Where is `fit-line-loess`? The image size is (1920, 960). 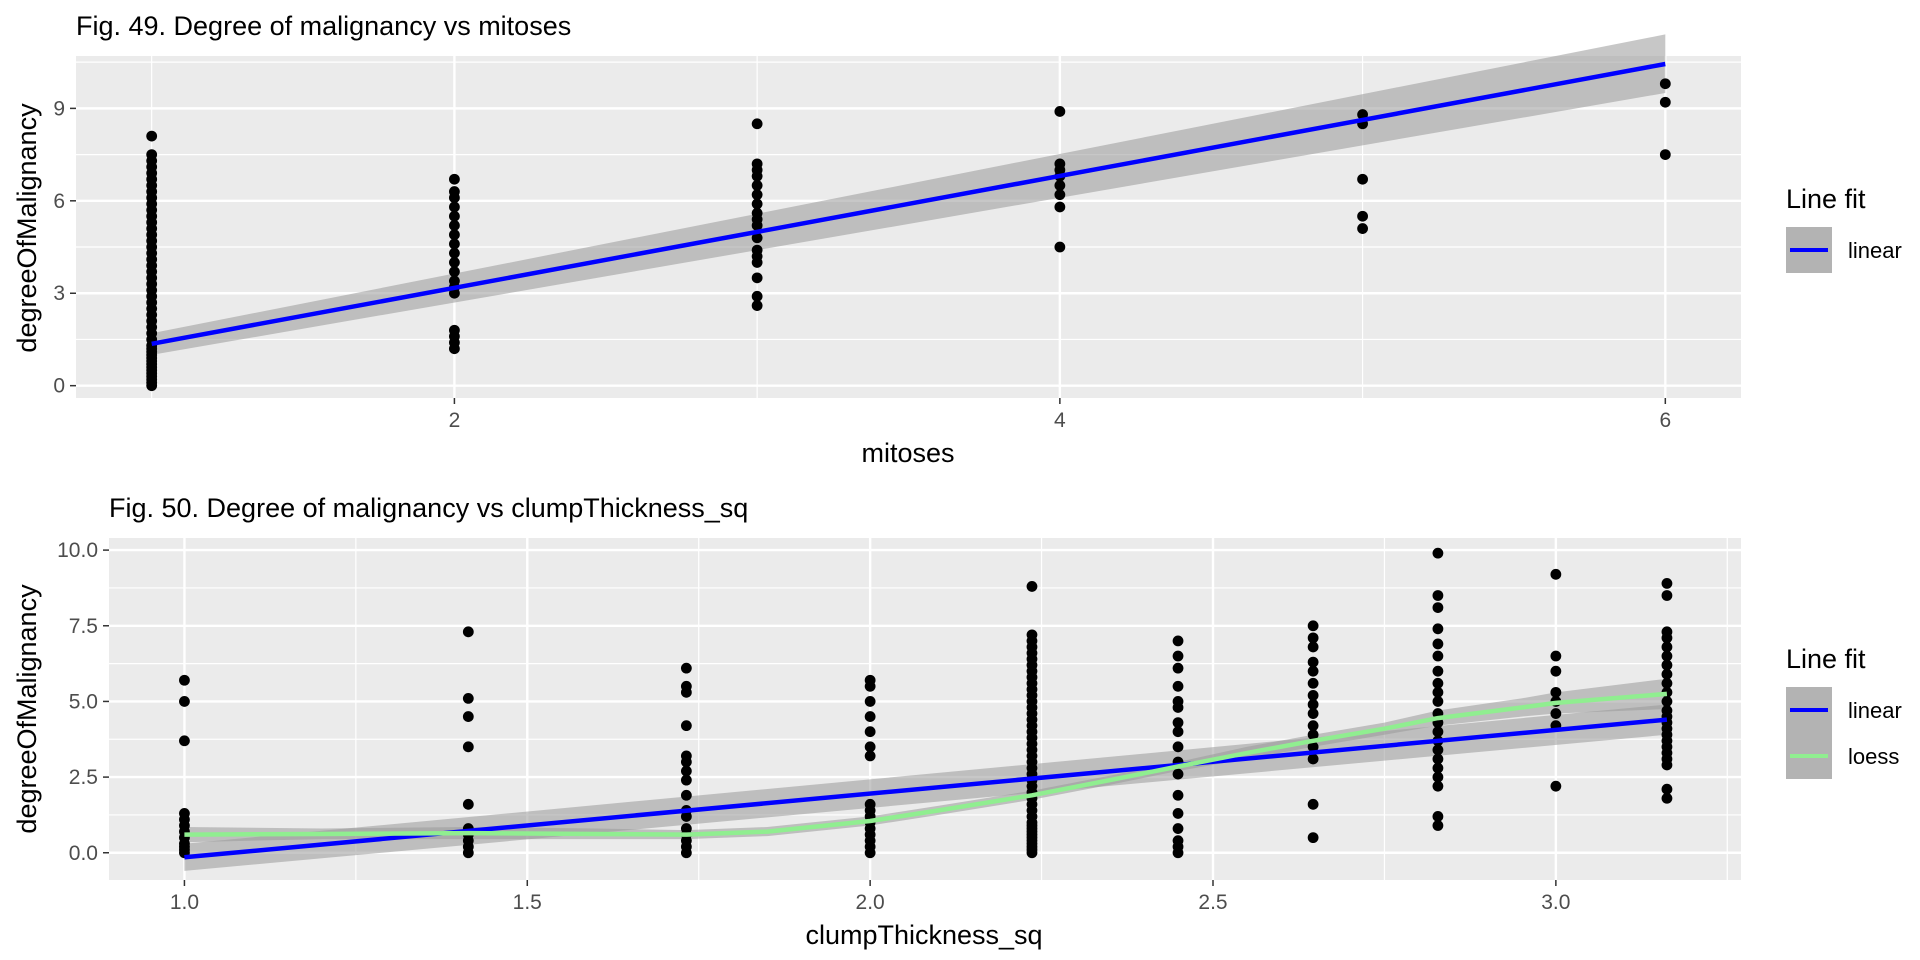 fit-line-loess is located at coordinates (926, 764).